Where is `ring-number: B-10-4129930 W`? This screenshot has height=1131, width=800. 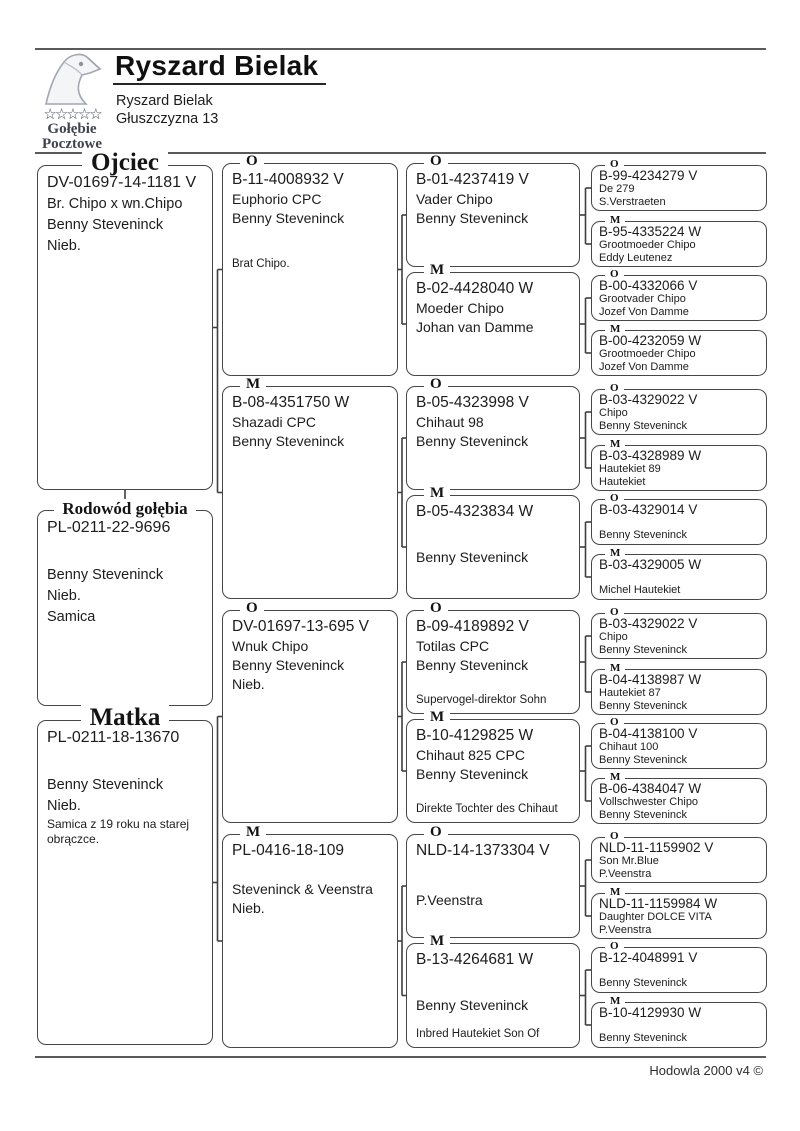 ring-number: B-10-4129930 W is located at coordinates (650, 1012).